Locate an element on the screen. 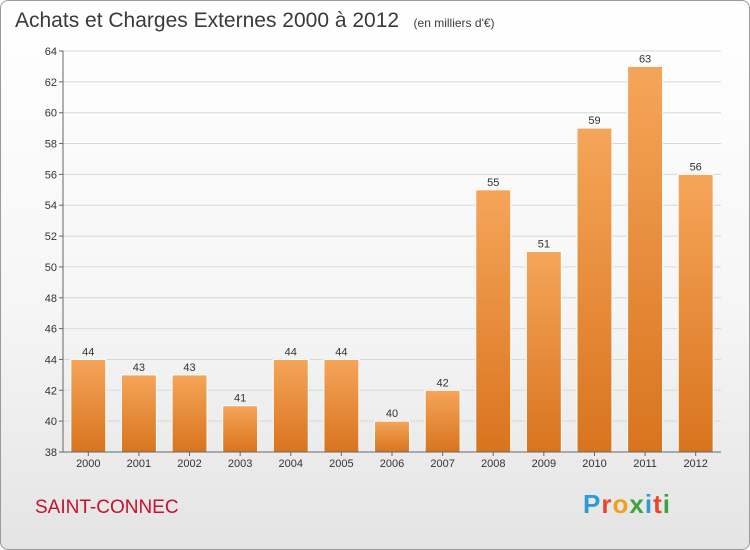  value-label-2002: 43 is located at coordinates (189, 368).